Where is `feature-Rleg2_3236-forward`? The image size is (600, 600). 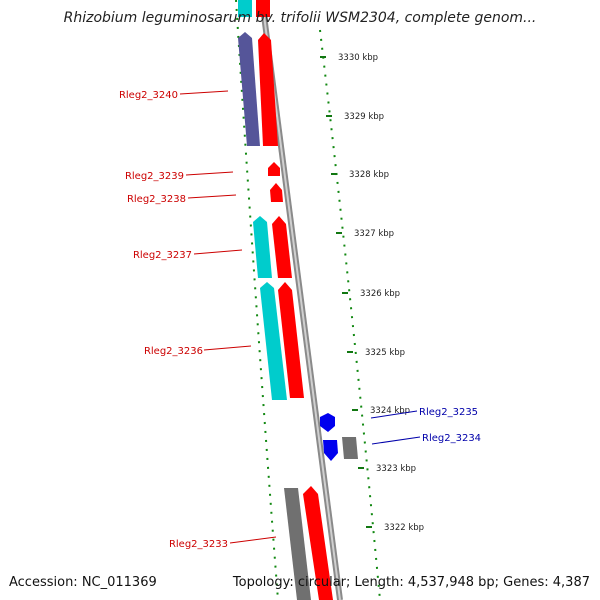
feature-Rleg2_3236-forward is located at coordinates (291, 340).